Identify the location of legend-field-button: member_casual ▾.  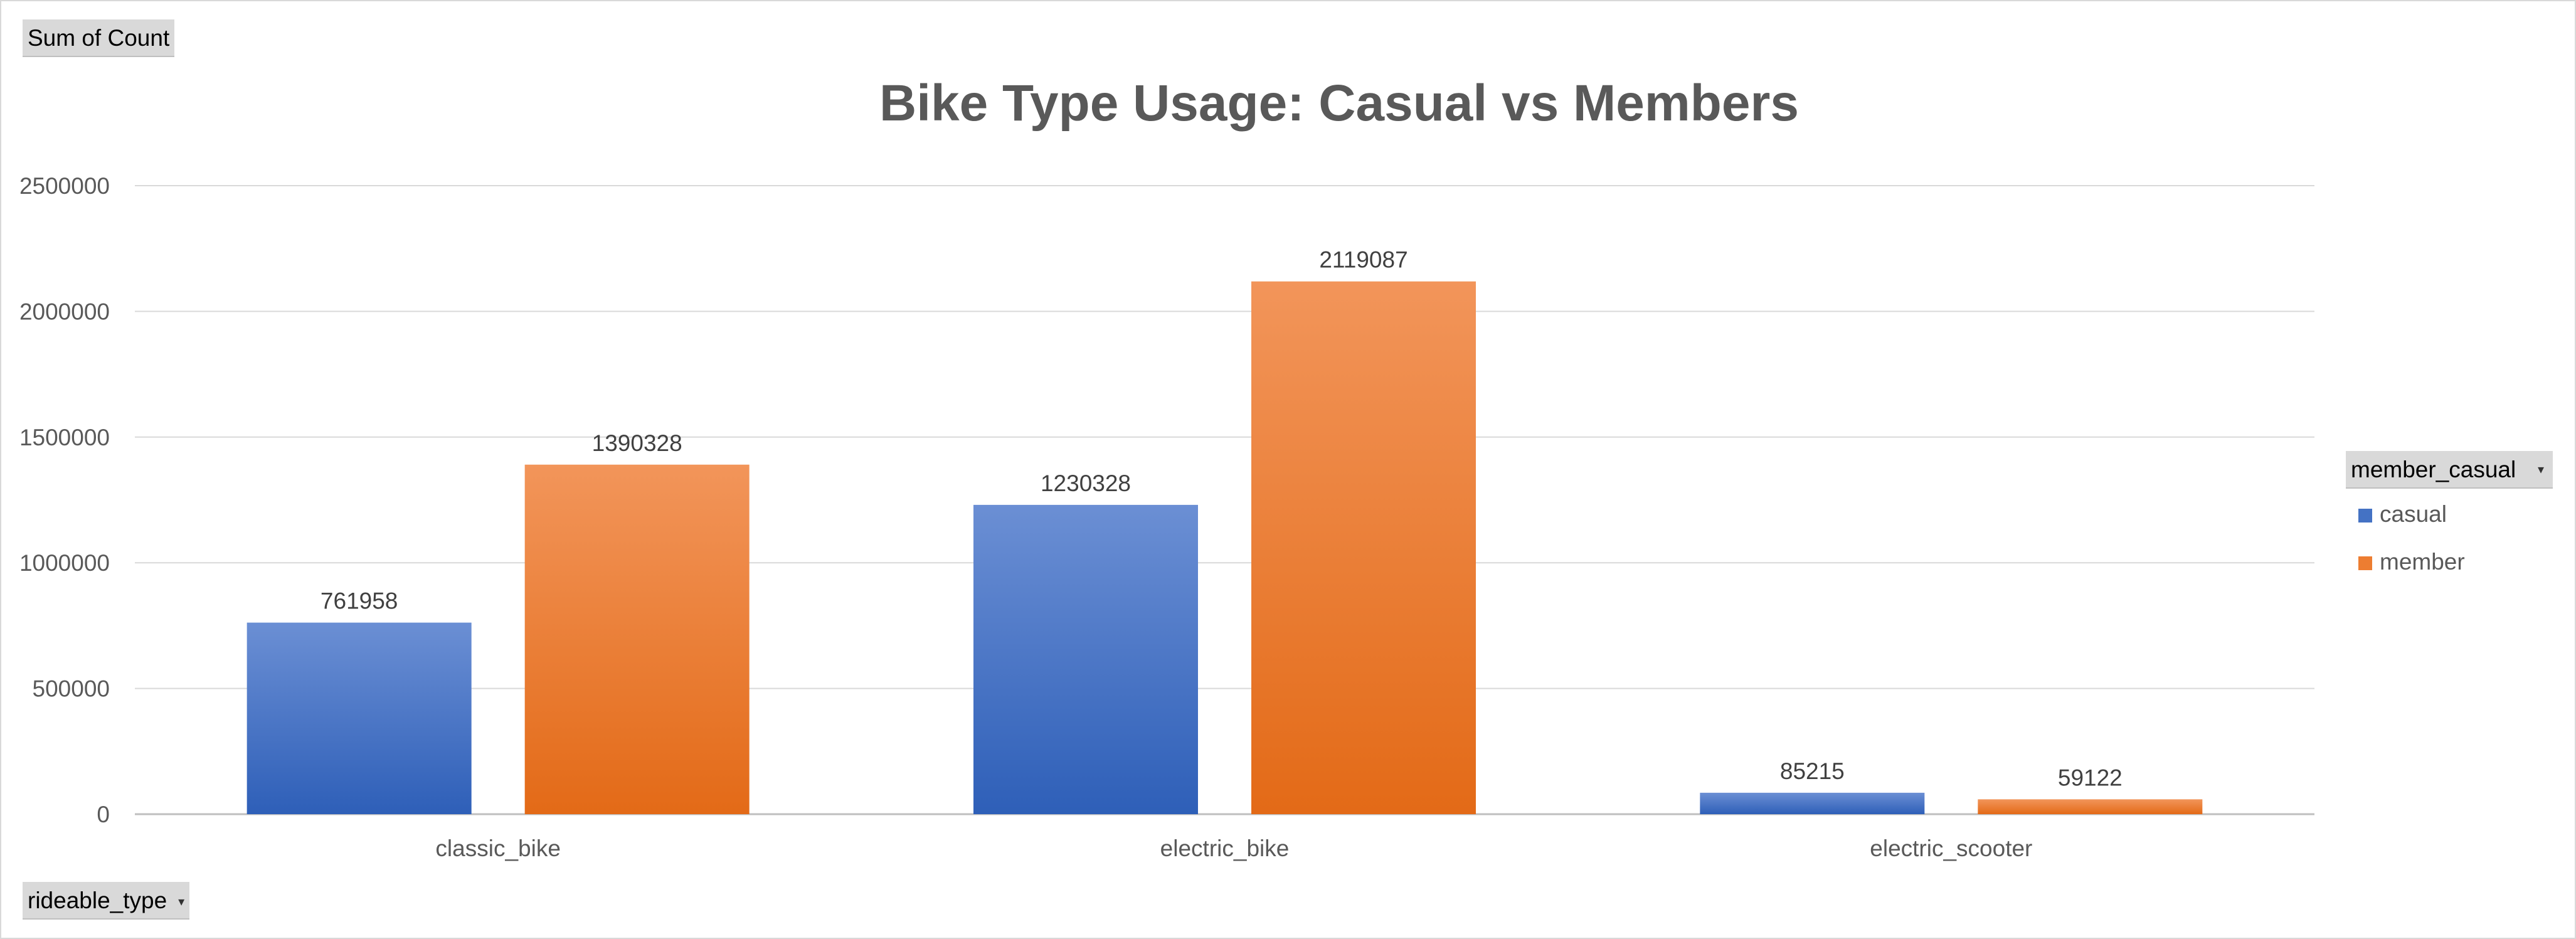
(2449, 470).